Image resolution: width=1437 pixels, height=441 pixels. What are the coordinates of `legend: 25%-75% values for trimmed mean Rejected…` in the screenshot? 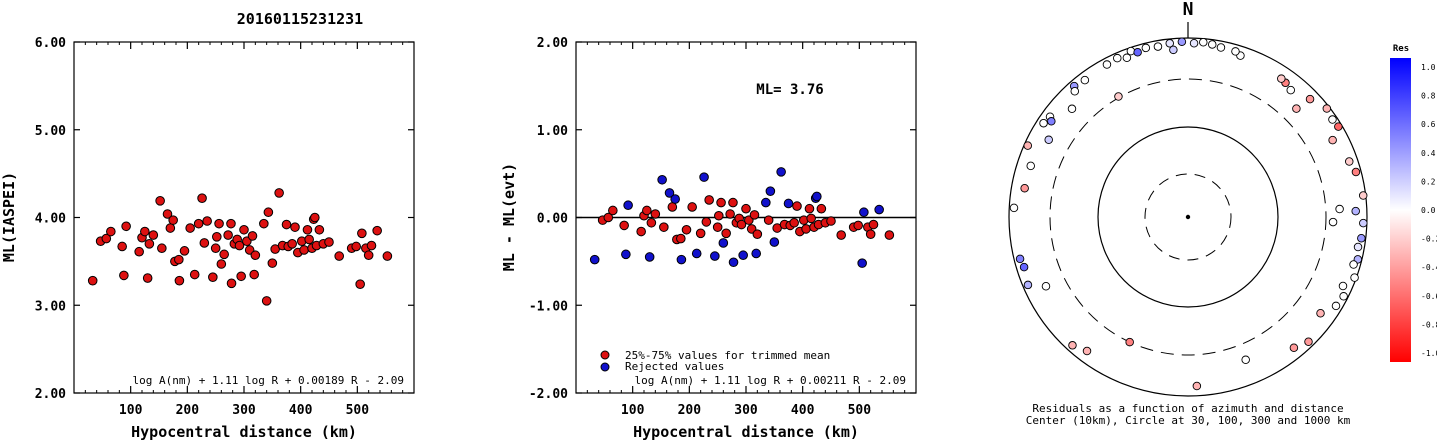 It's located at (715, 361).